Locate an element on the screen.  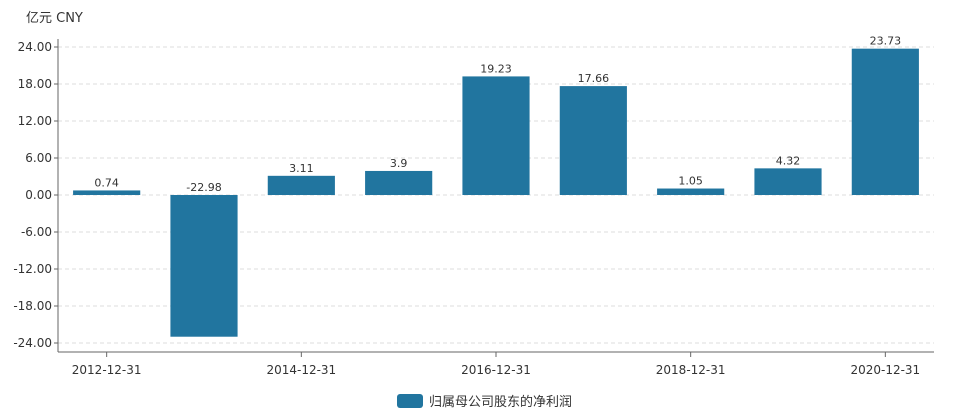
y-tick-label: 0.00 is located at coordinates (38, 195).